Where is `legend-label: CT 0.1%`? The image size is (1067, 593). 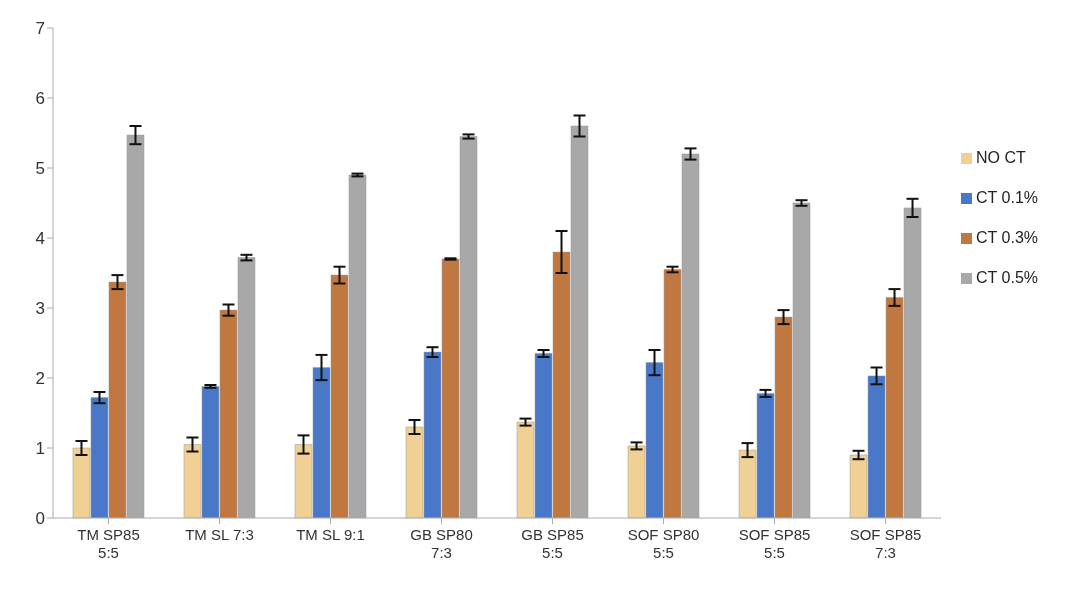
legend-label: CT 0.1% is located at coordinates (1007, 197).